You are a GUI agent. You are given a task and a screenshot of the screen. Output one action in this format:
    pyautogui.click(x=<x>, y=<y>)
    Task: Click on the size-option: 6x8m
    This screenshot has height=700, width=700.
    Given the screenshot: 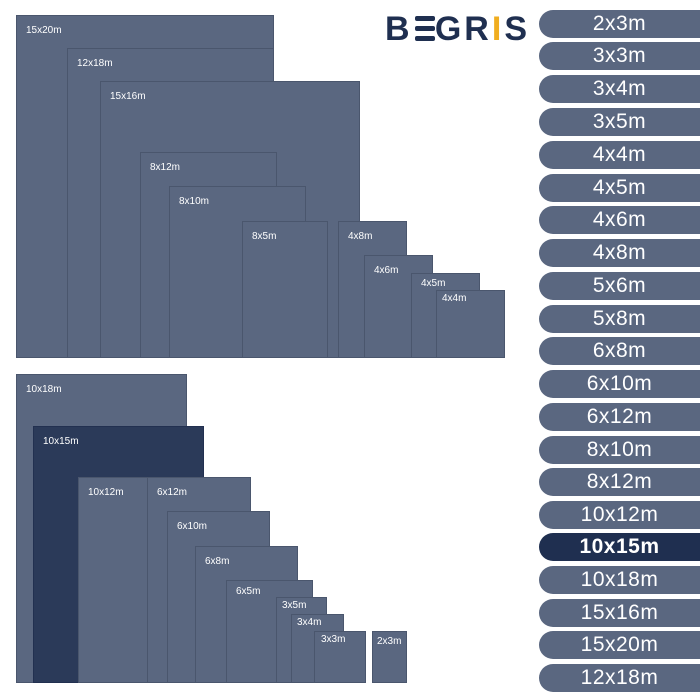 What is the action you would take?
    pyautogui.click(x=619, y=351)
    